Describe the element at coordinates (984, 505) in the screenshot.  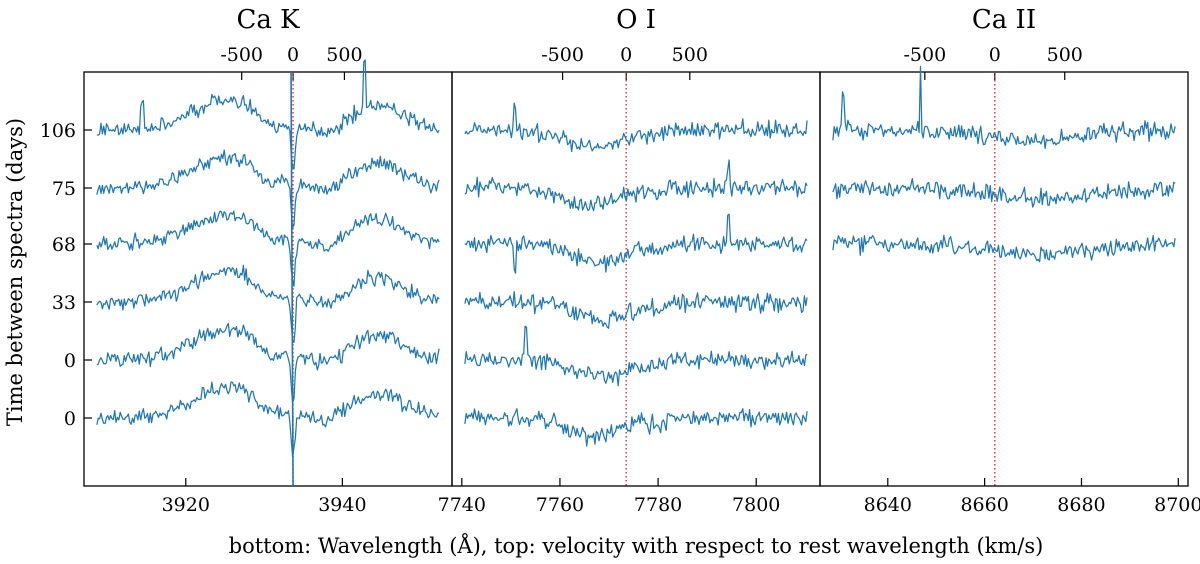
I see `x-tick-label-ca-ii: 8660` at that location.